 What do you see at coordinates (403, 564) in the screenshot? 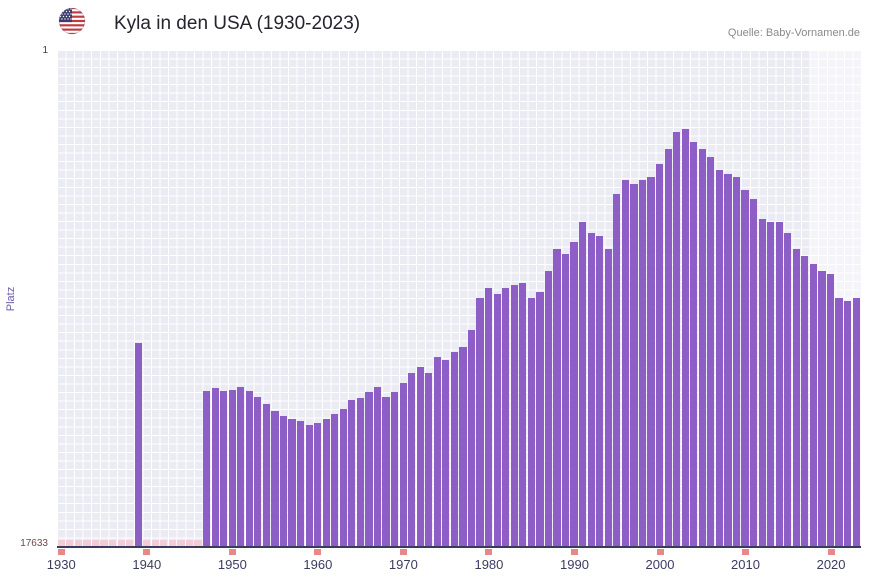
I see `x-tick-label: 1970` at bounding box center [403, 564].